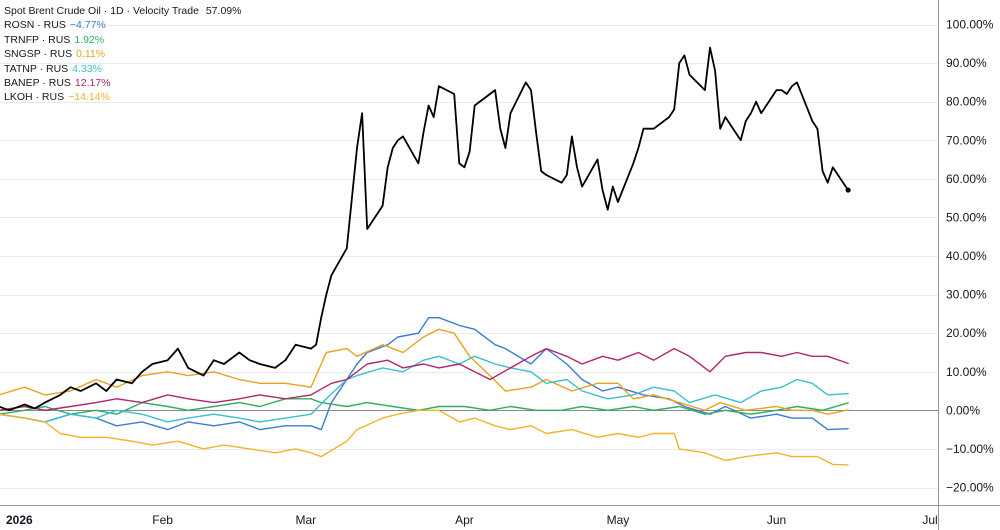 The height and width of the screenshot is (530, 1000). Describe the element at coordinates (89, 97) in the screenshot. I see `legend-item-value: −14.14%` at that location.